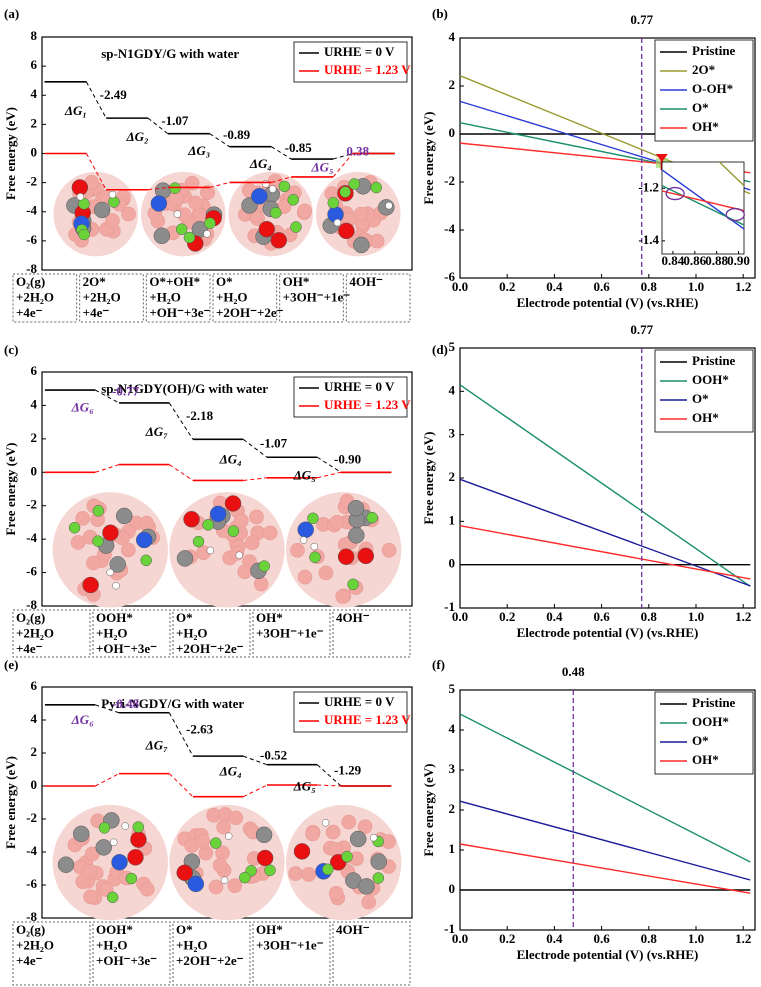 The height and width of the screenshot is (987, 761). What do you see at coordinates (452, 519) in the screenshot?
I see `y-tick-label: 1` at bounding box center [452, 519].